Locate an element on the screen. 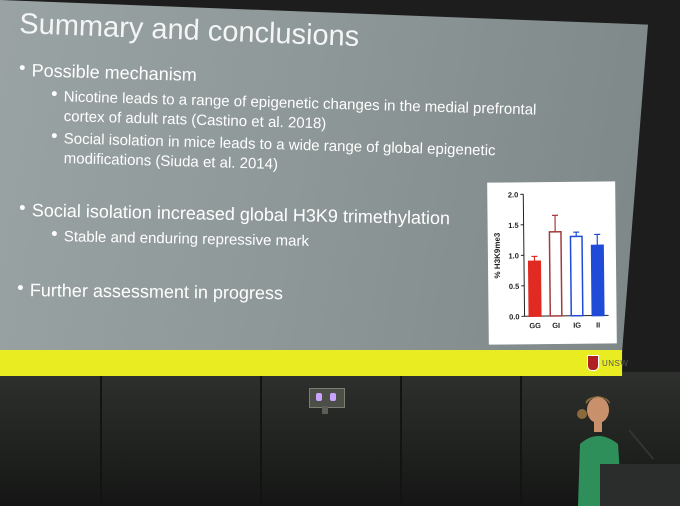  y-axis-line is located at coordinates (524, 255).